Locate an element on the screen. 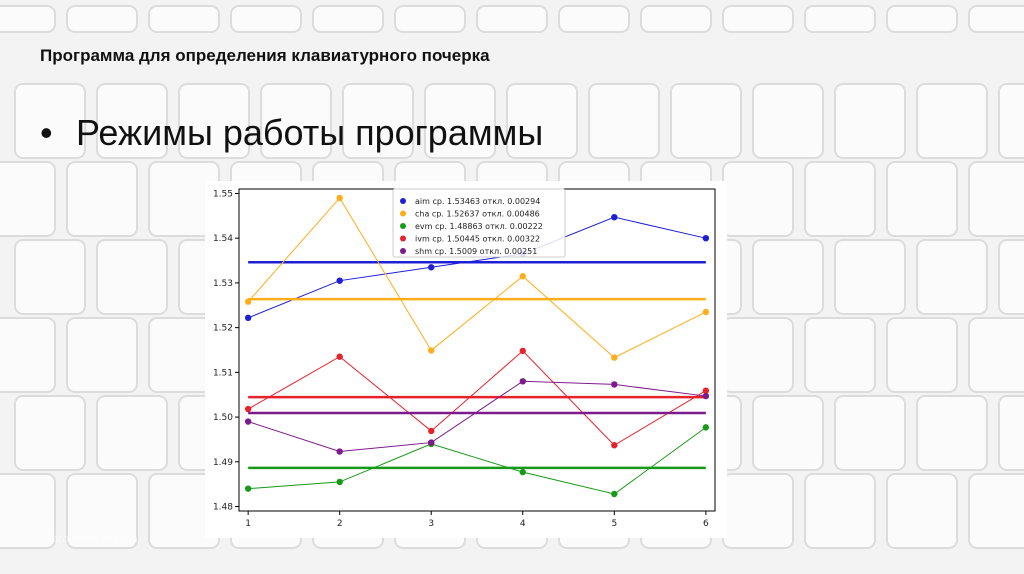 The width and height of the screenshot is (1024, 574). slide-footer: Заголовок слайда is located at coordinates (92, 539).